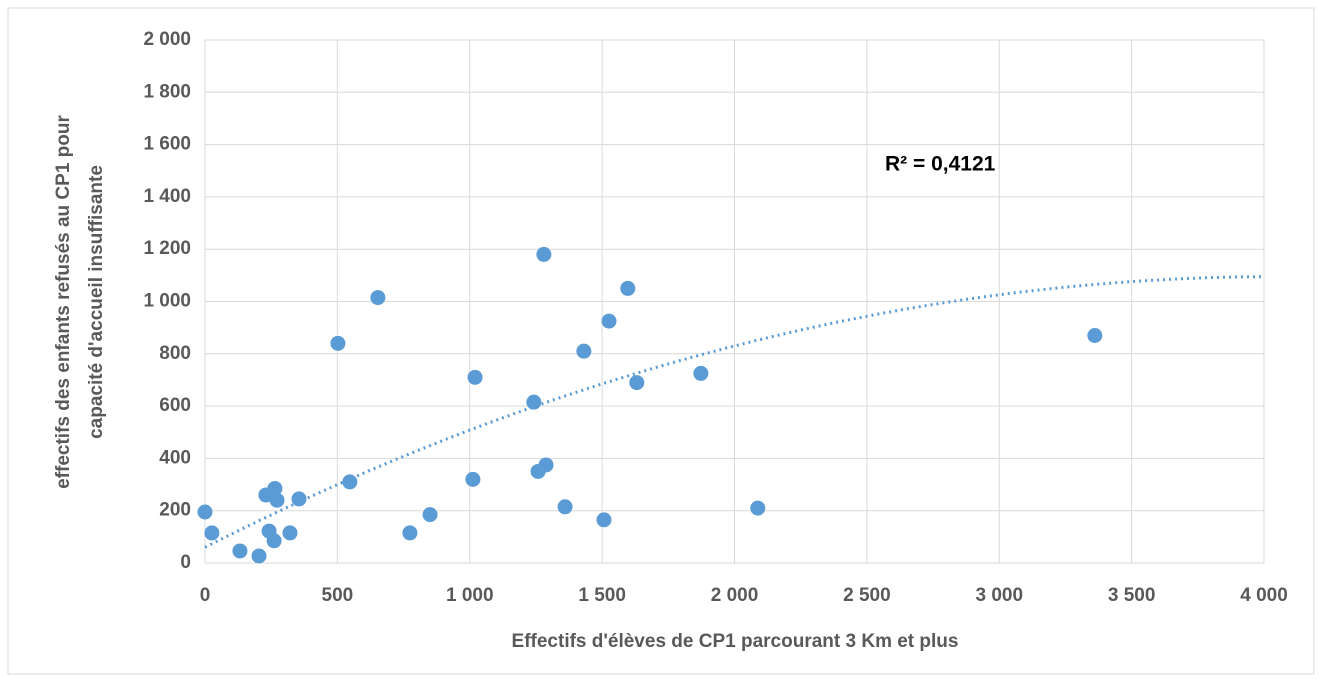 The height and width of the screenshot is (682, 1323). Describe the element at coordinates (602, 595) in the screenshot. I see `x-tick-label: 1 500` at that location.